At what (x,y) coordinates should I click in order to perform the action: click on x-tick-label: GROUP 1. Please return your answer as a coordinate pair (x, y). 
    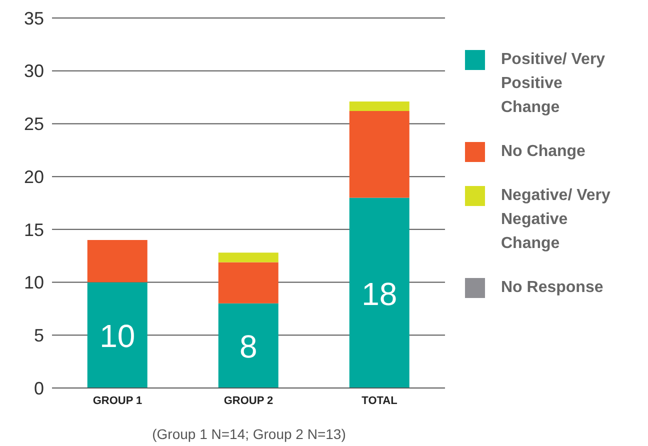
    Looking at the image, I should click on (117, 400).